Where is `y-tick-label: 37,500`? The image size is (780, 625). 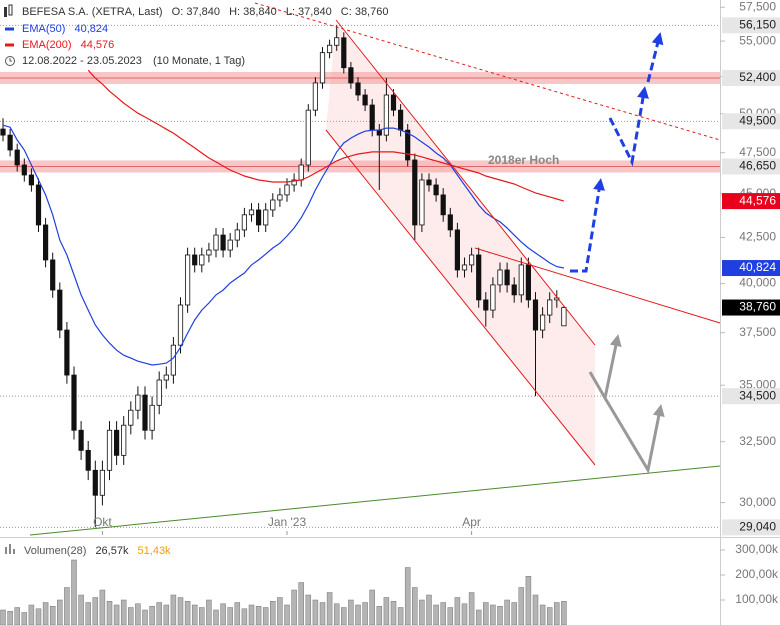
y-tick-label: 37,500 is located at coordinates (757, 332).